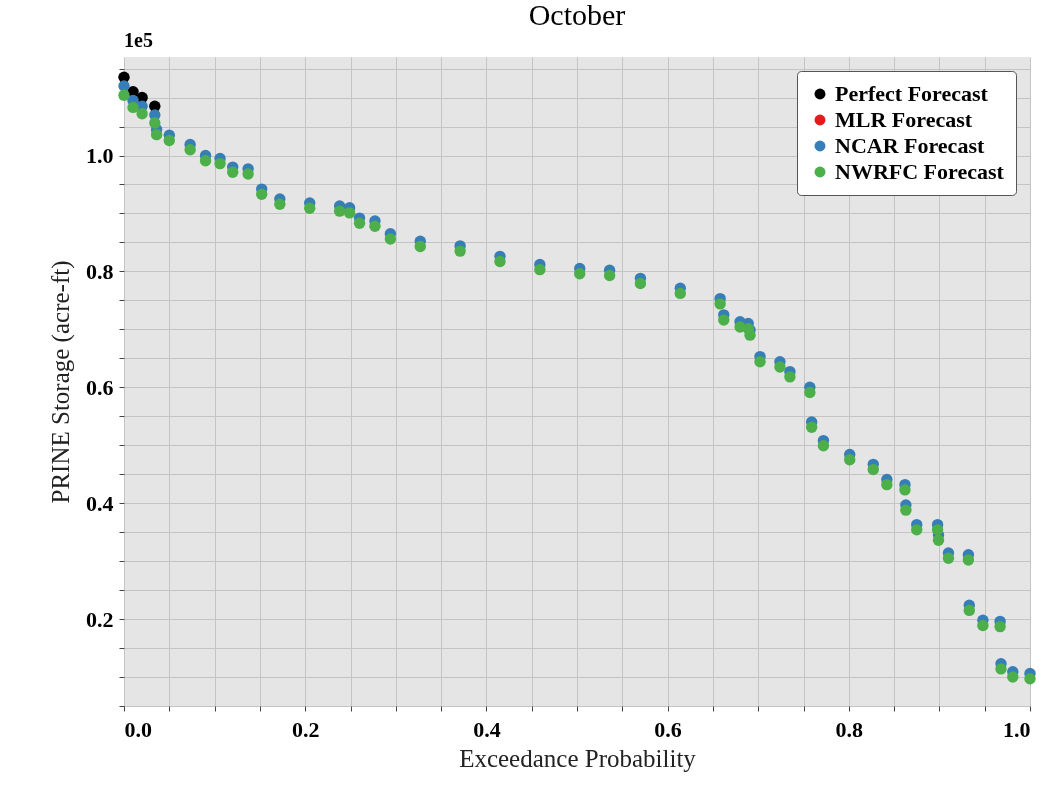  Describe the element at coordinates (487, 729) in the screenshot. I see `x-tick-label: 0.4` at that location.